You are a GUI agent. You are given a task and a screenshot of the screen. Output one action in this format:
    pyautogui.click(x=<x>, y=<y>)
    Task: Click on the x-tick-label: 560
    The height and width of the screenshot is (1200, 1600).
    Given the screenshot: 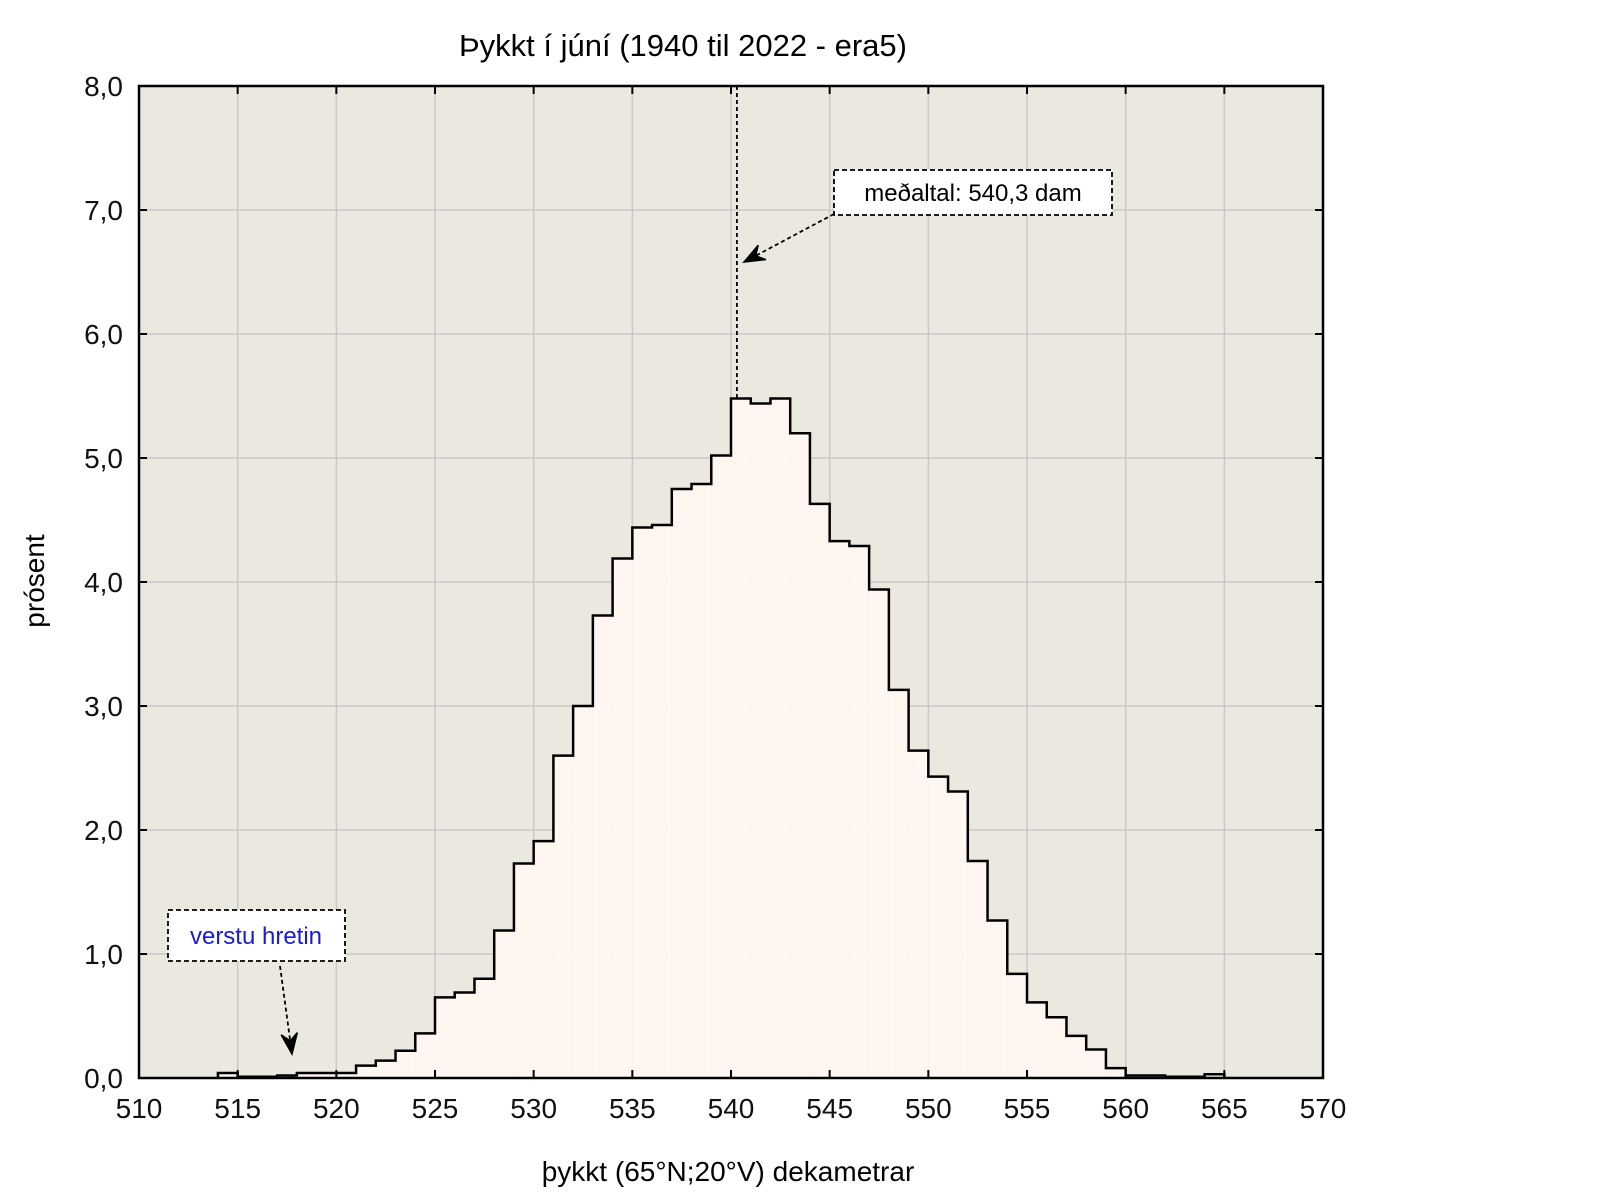 What is the action you would take?
    pyautogui.click(x=1125, y=1108)
    